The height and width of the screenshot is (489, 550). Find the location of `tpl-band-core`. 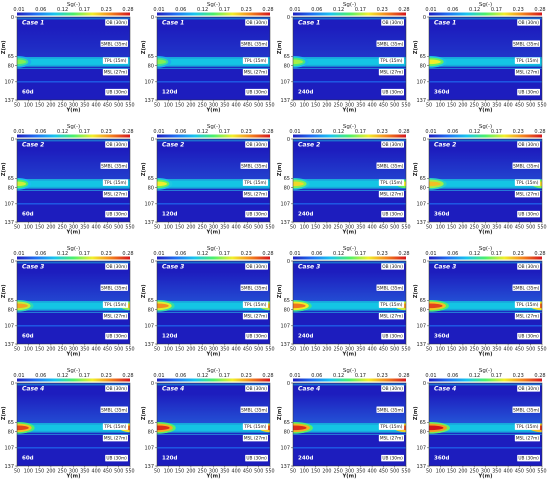

tpl-band-core is located at coordinates (349, 305).